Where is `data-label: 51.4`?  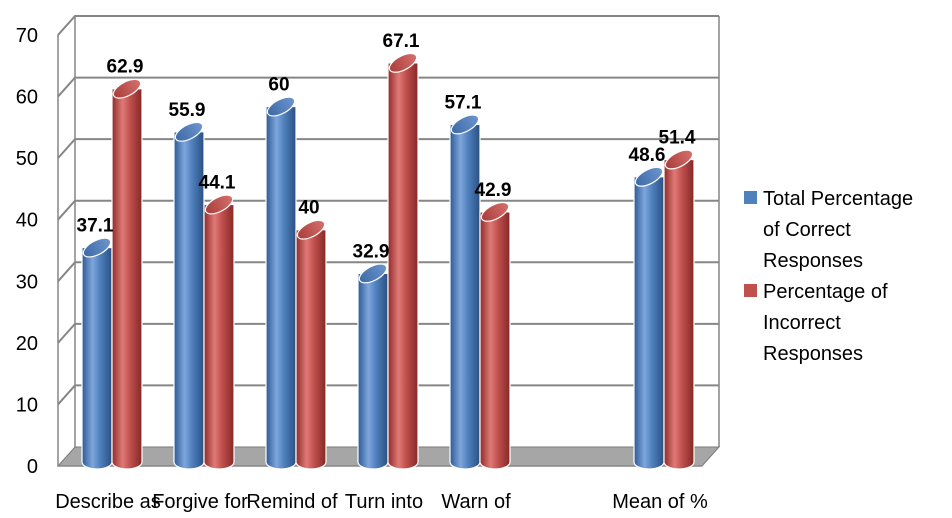
data-label: 51.4 is located at coordinates (677, 138).